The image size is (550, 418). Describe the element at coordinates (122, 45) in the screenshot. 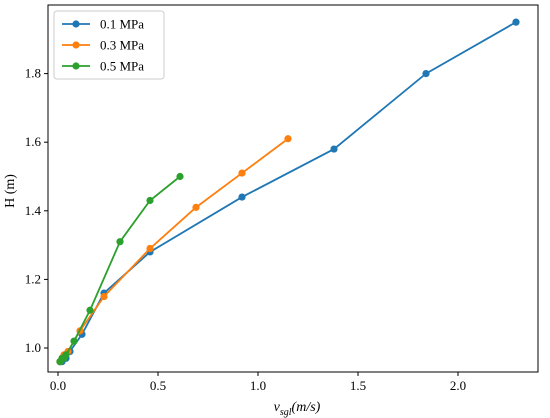

I see `legend-label: 0.3 MPa` at that location.